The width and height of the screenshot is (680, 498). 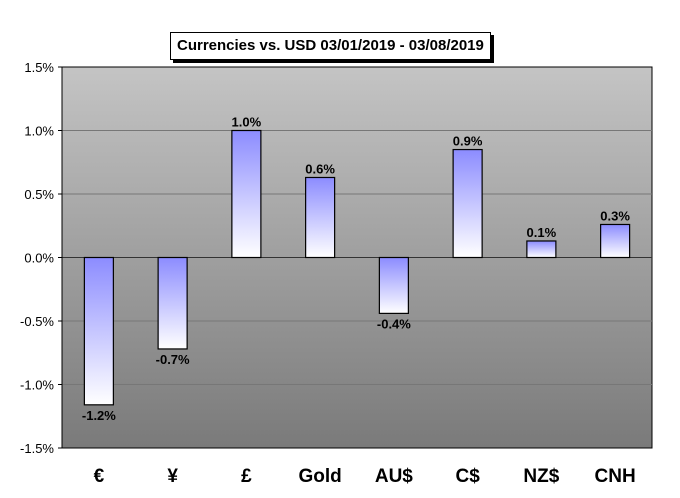 I want to click on y-tick-label: 0.5%, so click(x=39, y=194).